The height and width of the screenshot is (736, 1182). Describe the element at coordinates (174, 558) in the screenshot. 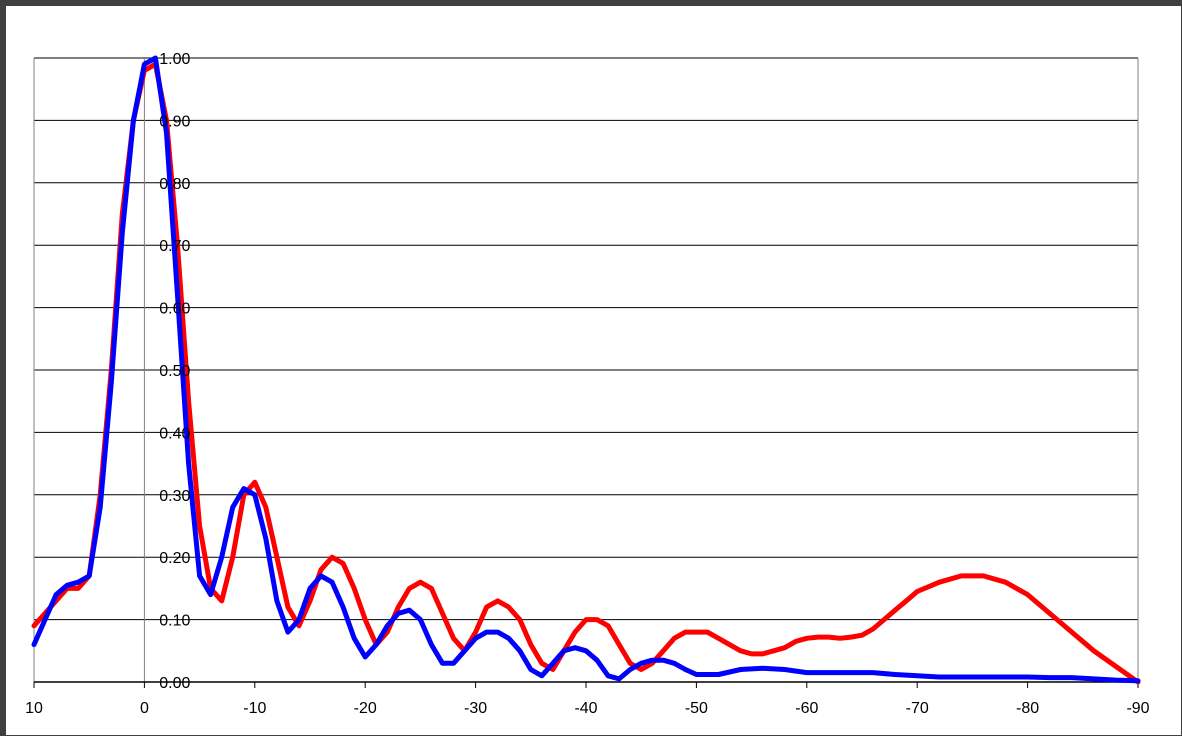

I see `y-tick-label: 0.20` at that location.